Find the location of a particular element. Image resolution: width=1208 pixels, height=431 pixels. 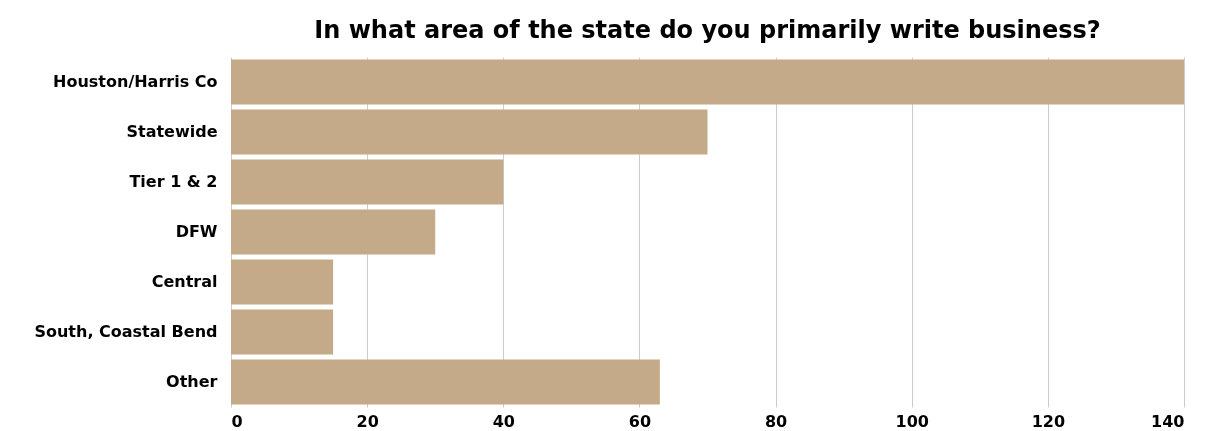

y-tick-label: Other is located at coordinates (192, 381).